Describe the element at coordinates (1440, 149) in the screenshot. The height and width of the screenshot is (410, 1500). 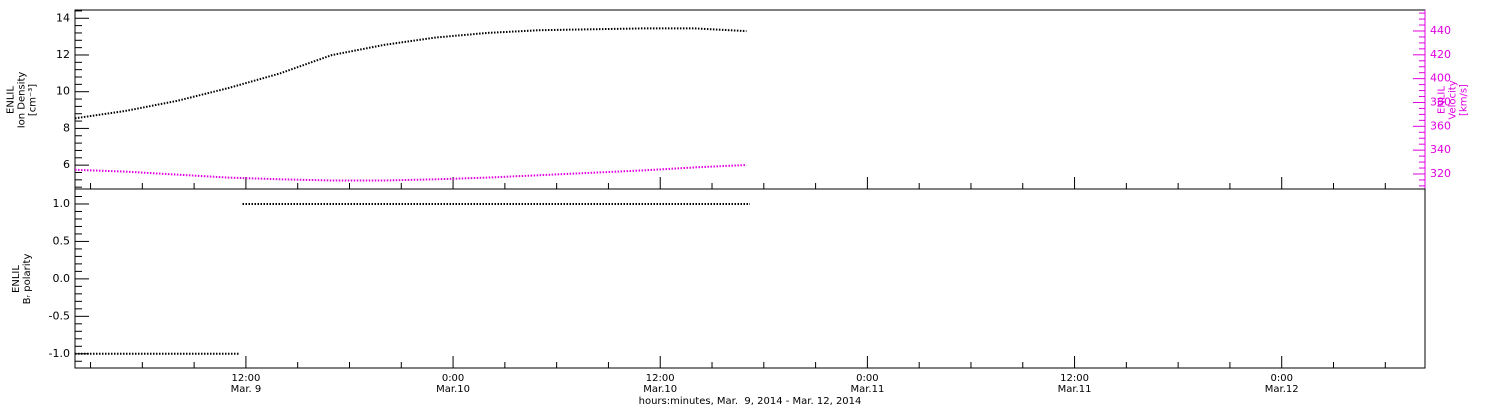
I see `y2-tick-label: 340` at that location.